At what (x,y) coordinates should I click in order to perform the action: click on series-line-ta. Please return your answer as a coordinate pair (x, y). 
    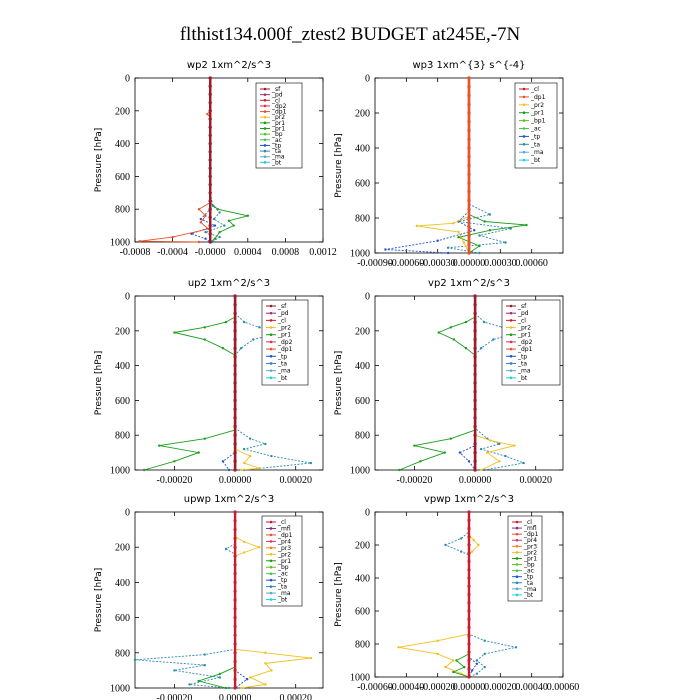
    Looking at the image, I should click on (480, 595).